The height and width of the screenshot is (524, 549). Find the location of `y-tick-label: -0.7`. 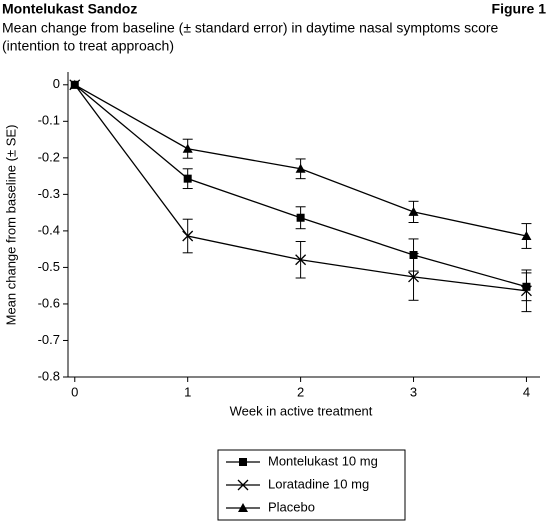

y-tick-label: -0.7 is located at coordinates (49, 339).